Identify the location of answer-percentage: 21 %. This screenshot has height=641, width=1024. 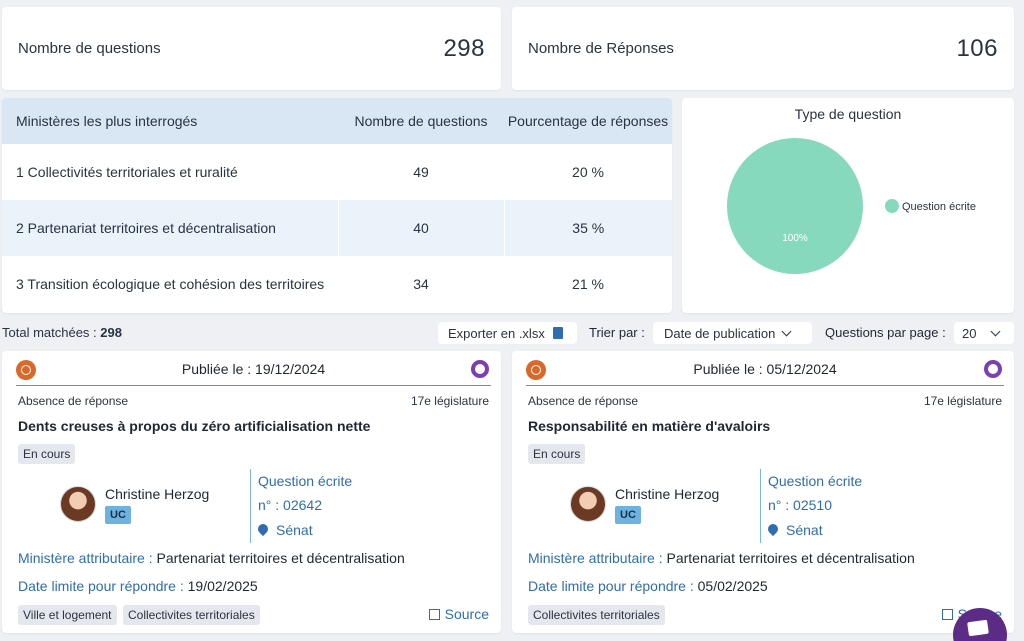
(588, 284).